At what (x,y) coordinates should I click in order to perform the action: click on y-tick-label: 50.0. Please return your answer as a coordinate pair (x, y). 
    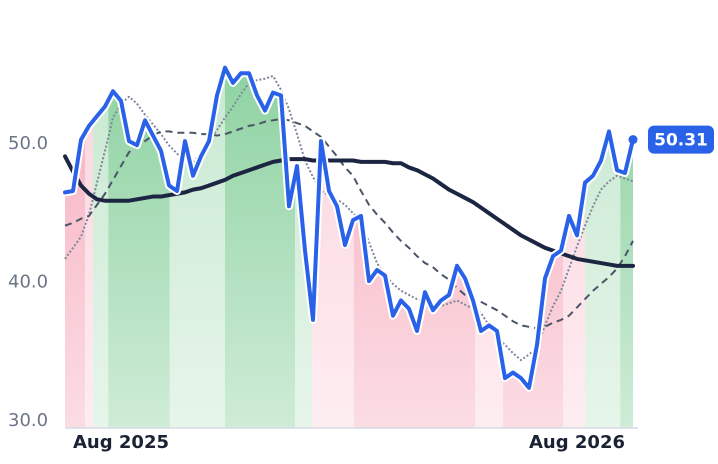
    Looking at the image, I should click on (28, 143).